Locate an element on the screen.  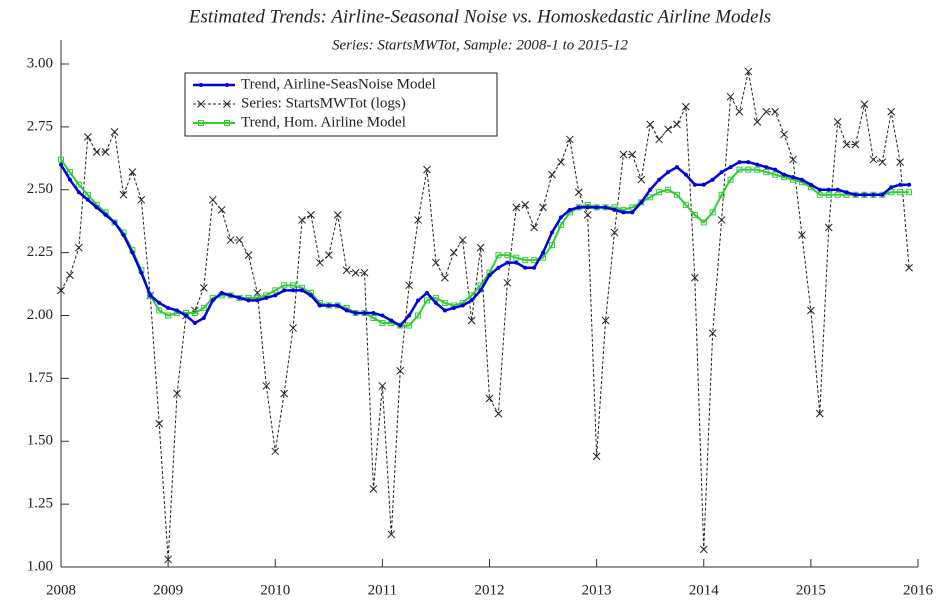
x-tick-label: 2011 is located at coordinates (382, 590).